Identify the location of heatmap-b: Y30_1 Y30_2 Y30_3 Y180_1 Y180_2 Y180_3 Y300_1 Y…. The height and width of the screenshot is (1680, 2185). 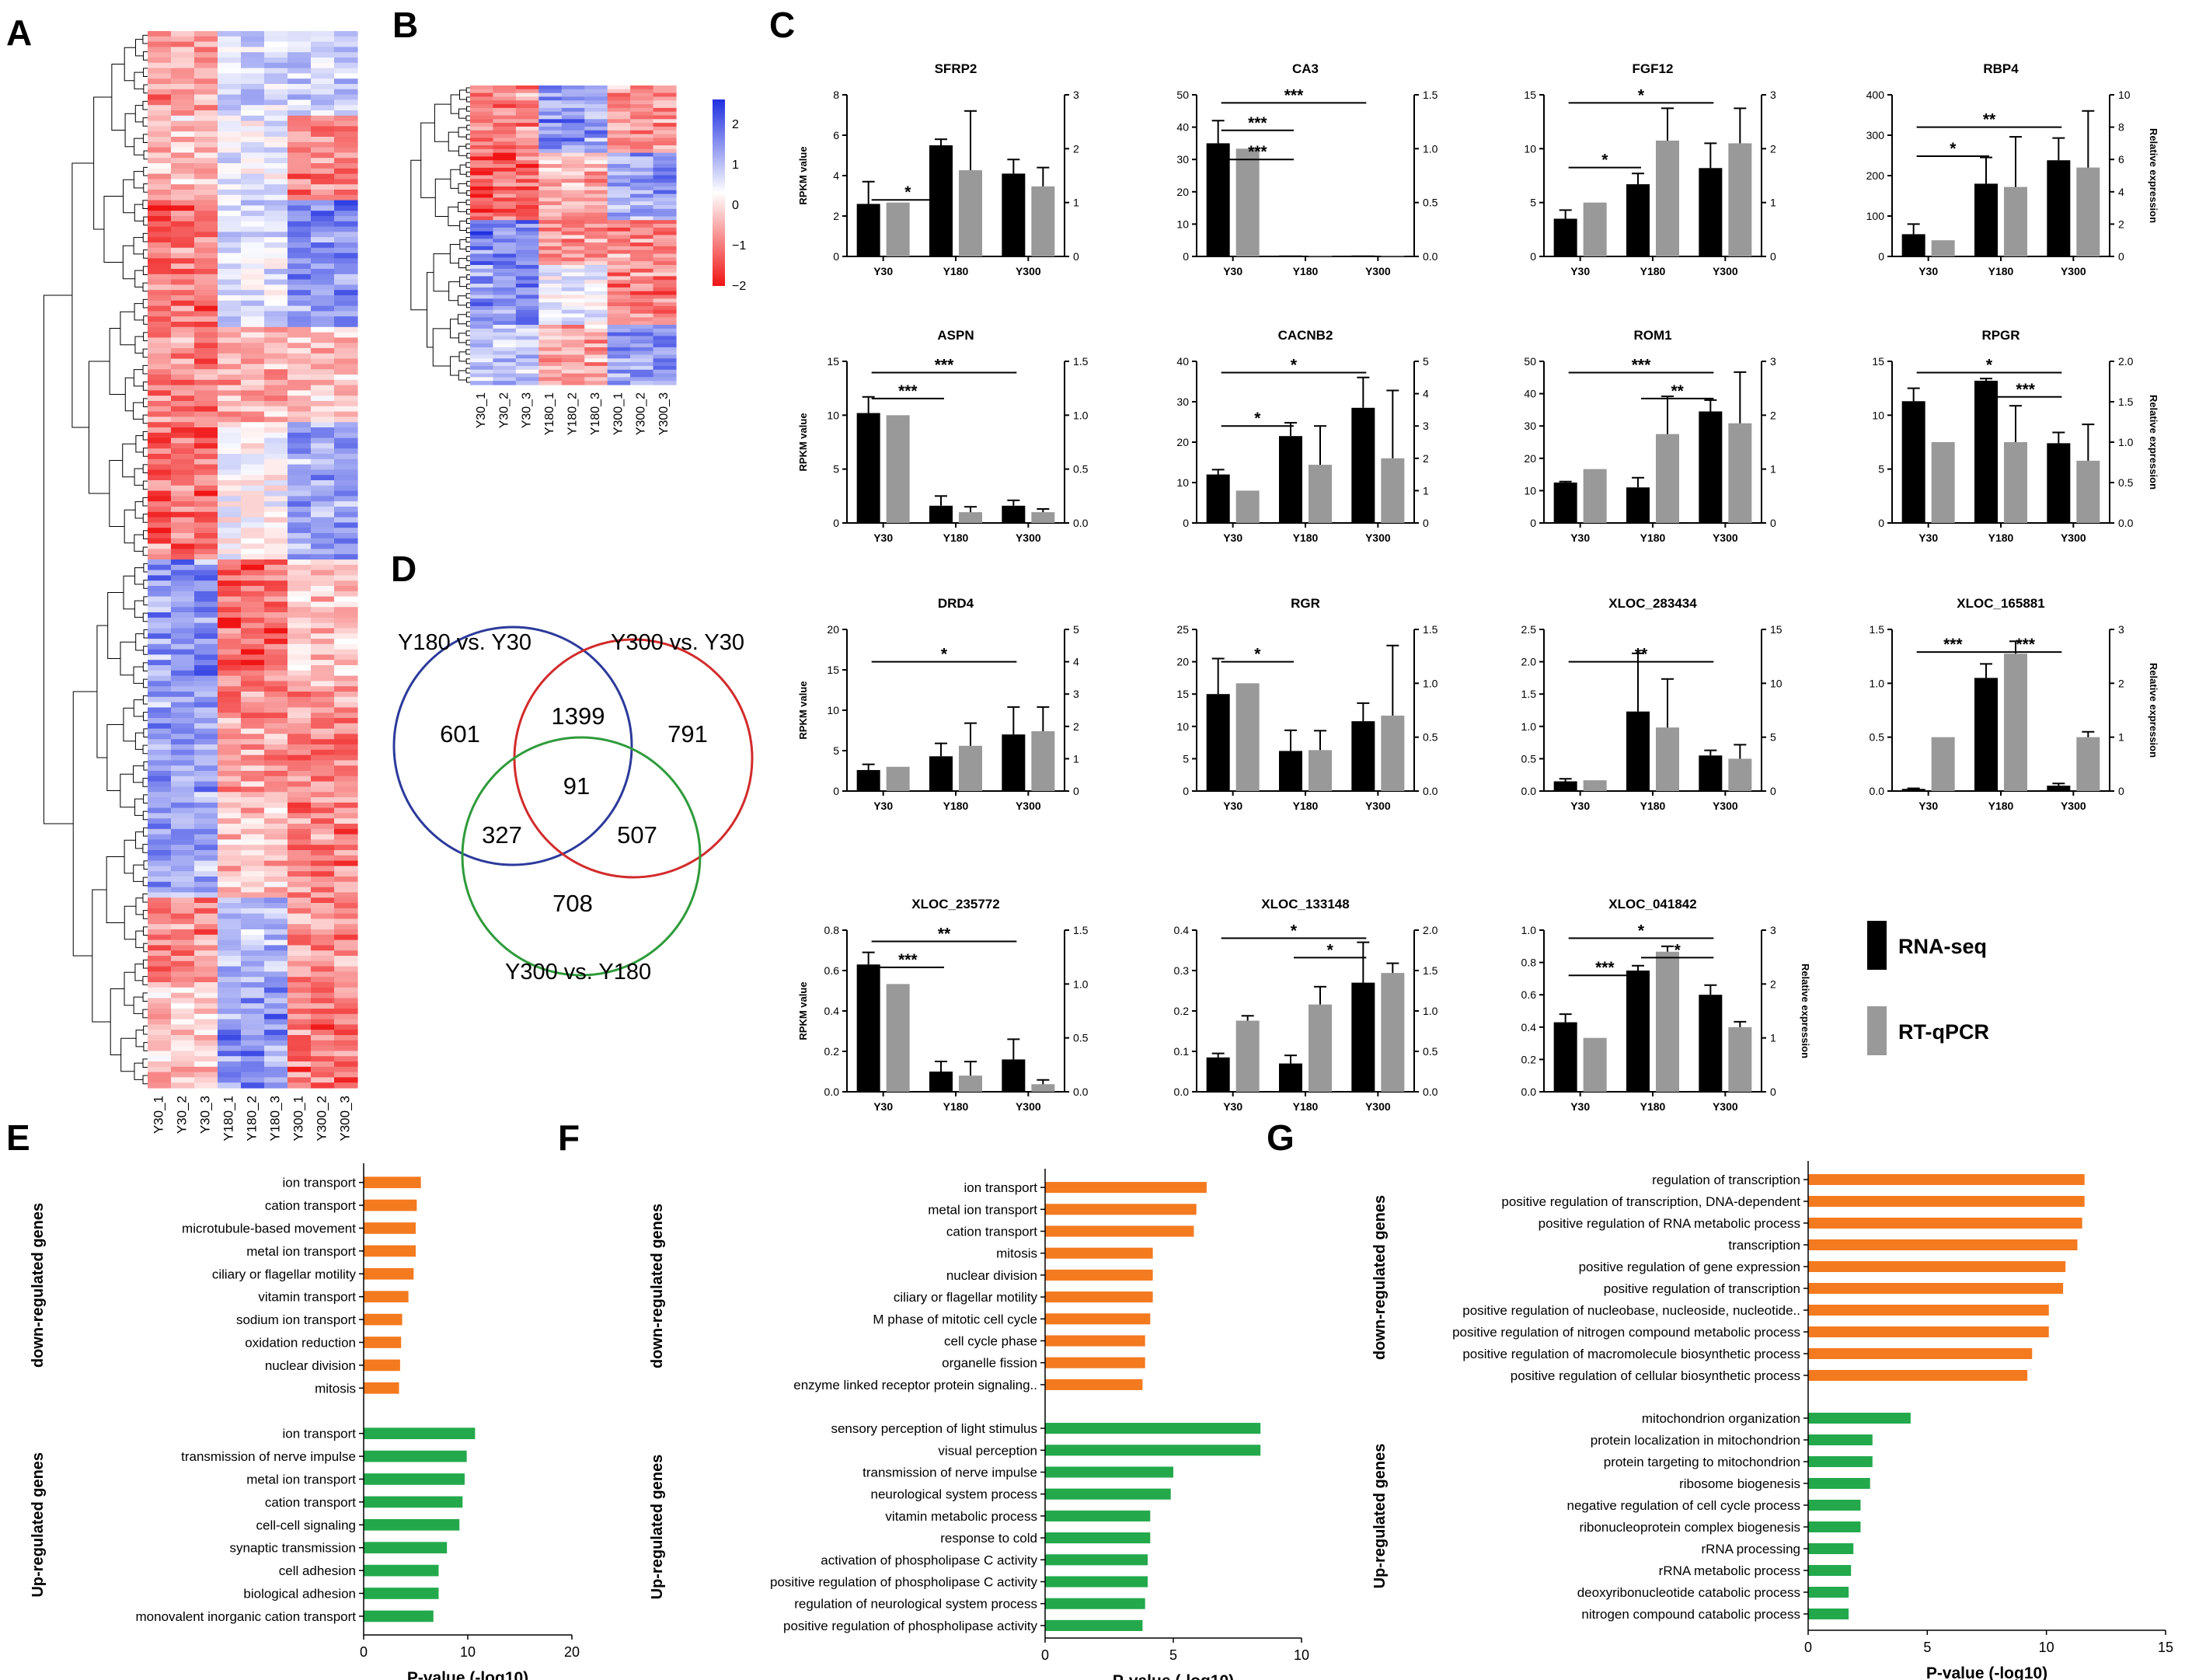
(578, 260).